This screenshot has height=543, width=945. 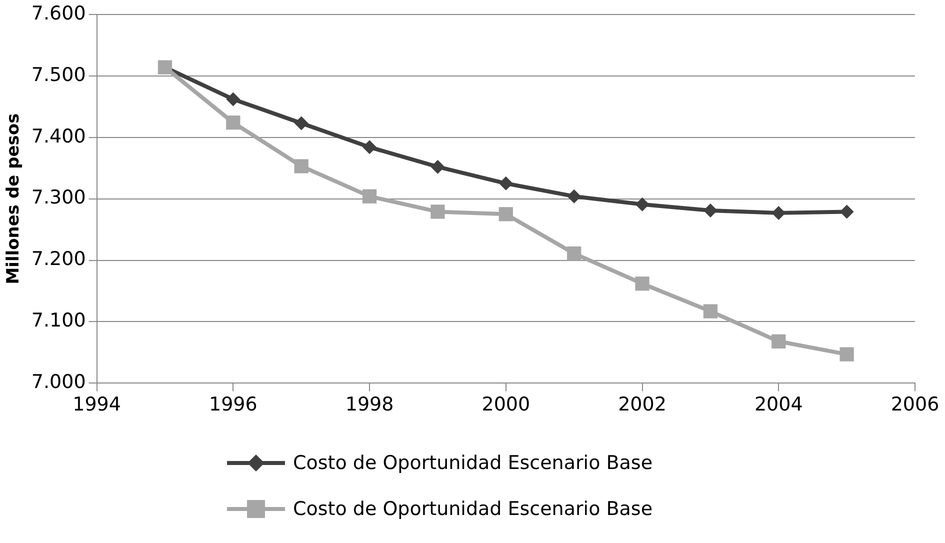 I want to click on y-tick-label: 7.600, so click(x=58, y=13).